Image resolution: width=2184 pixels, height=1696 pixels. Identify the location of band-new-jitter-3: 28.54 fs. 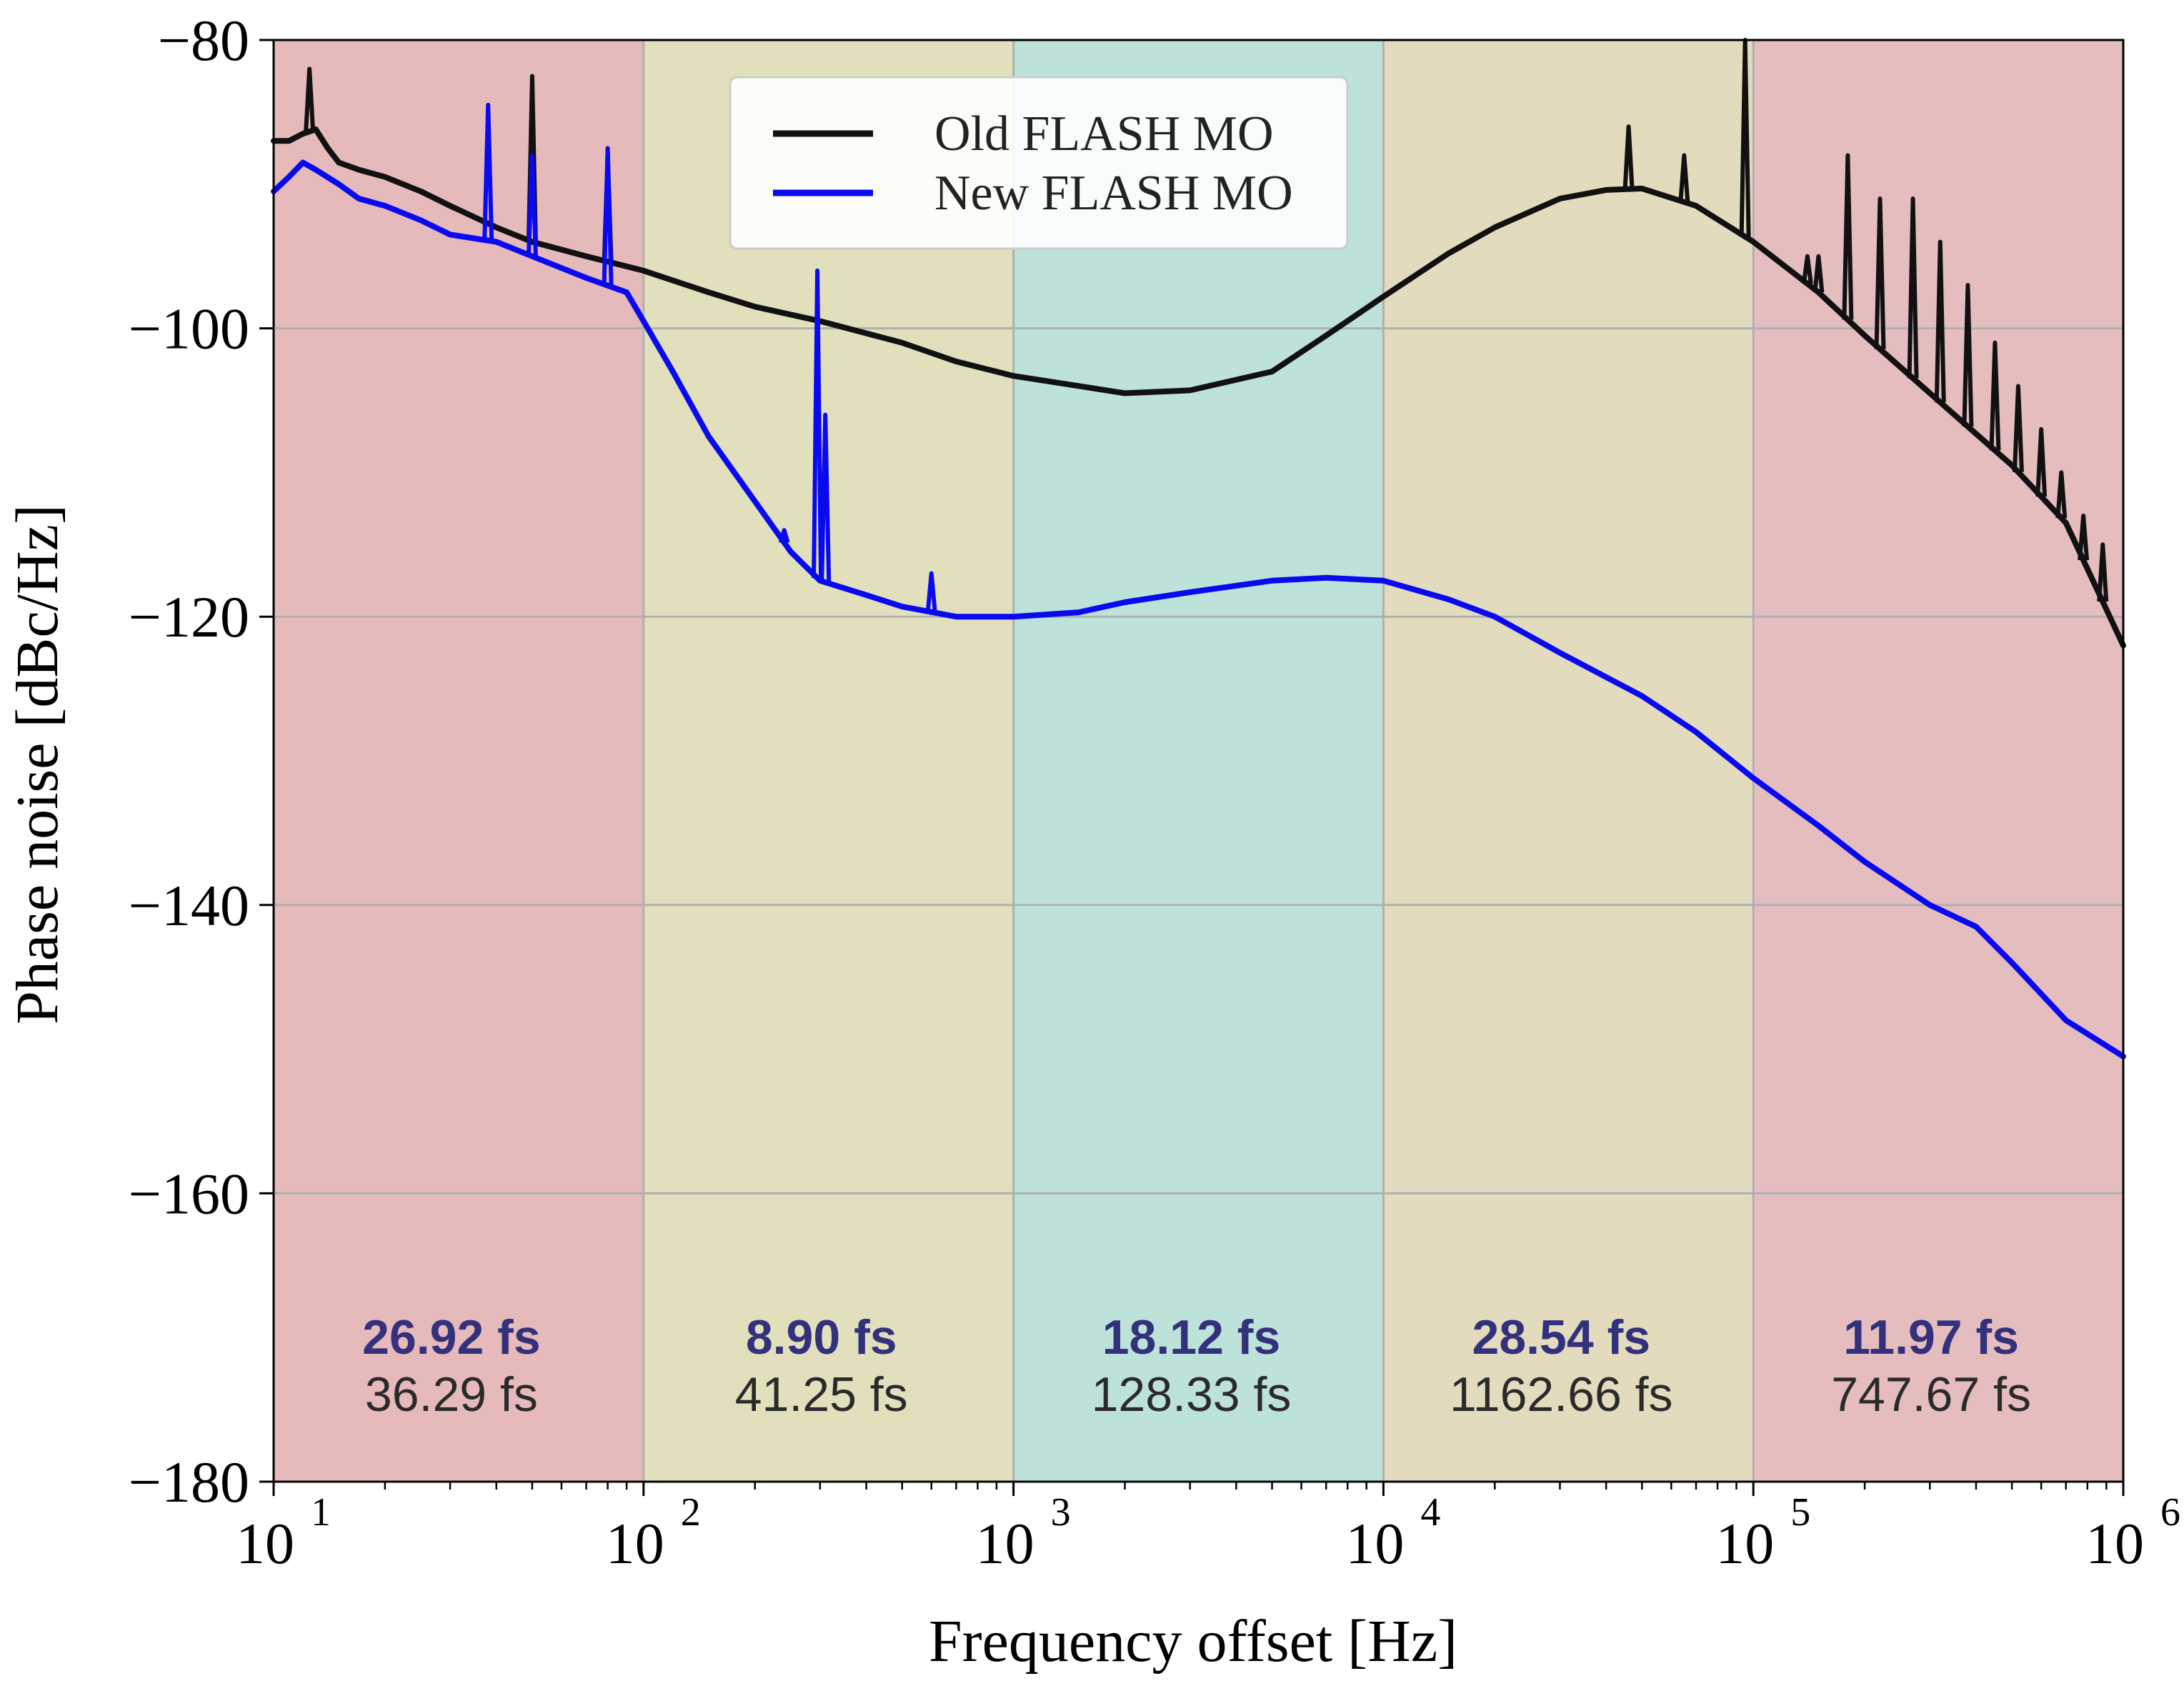
(1561, 1337).